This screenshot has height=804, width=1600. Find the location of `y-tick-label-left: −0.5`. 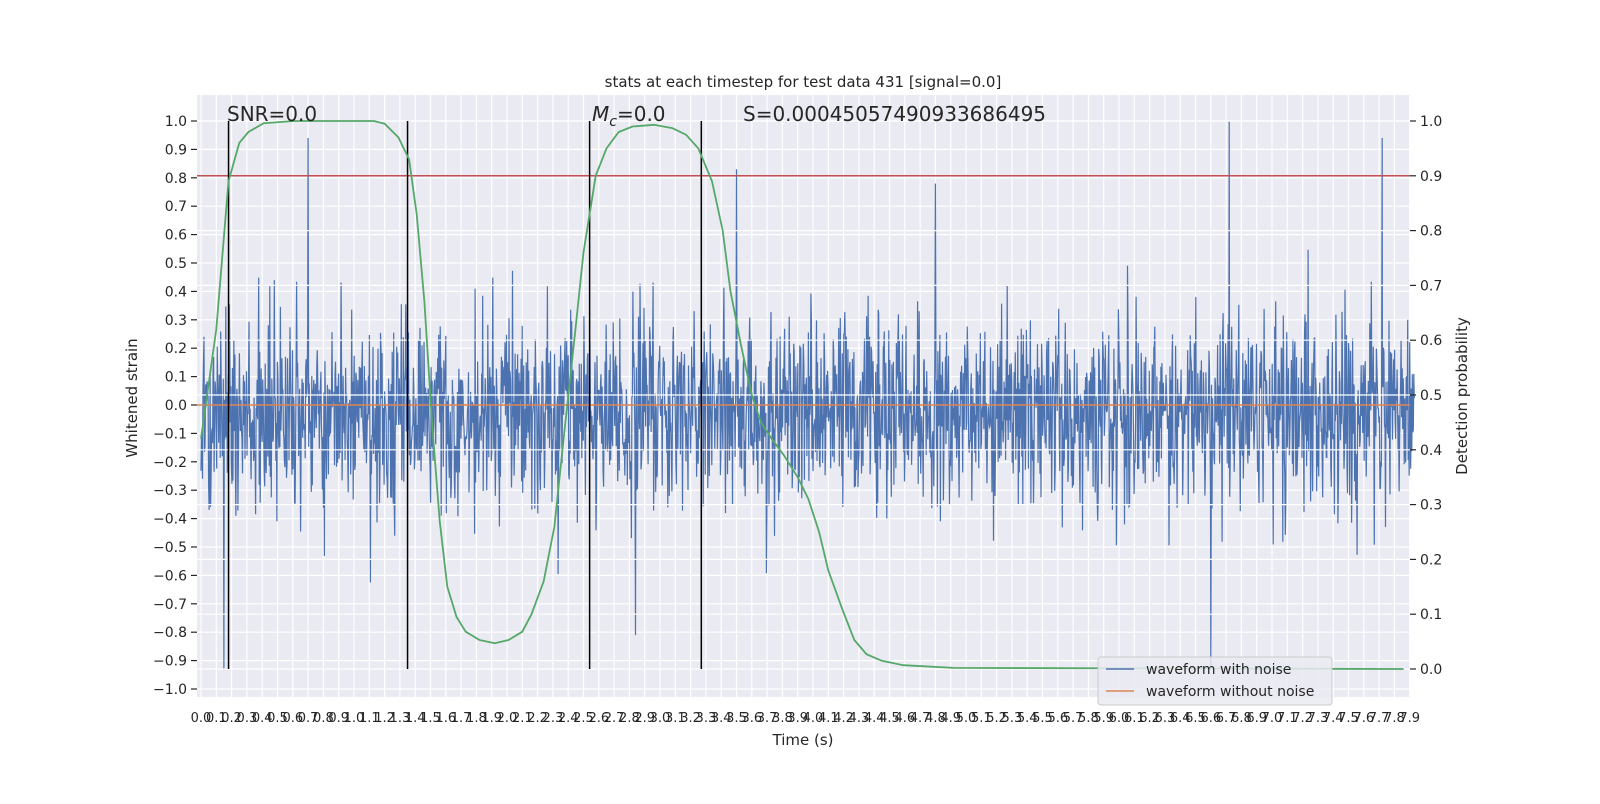

y-tick-label-left: −0.5 is located at coordinates (170, 548).